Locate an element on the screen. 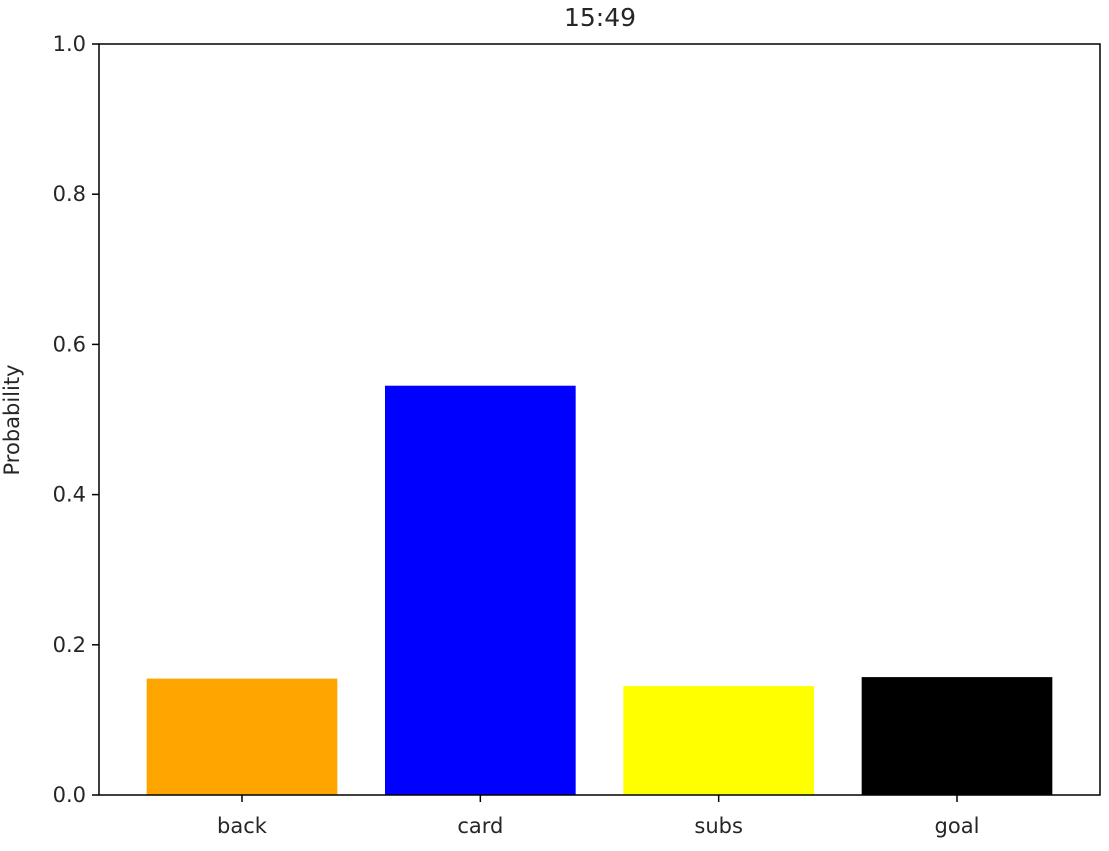  y-tick-label: 0.0 is located at coordinates (69, 795).